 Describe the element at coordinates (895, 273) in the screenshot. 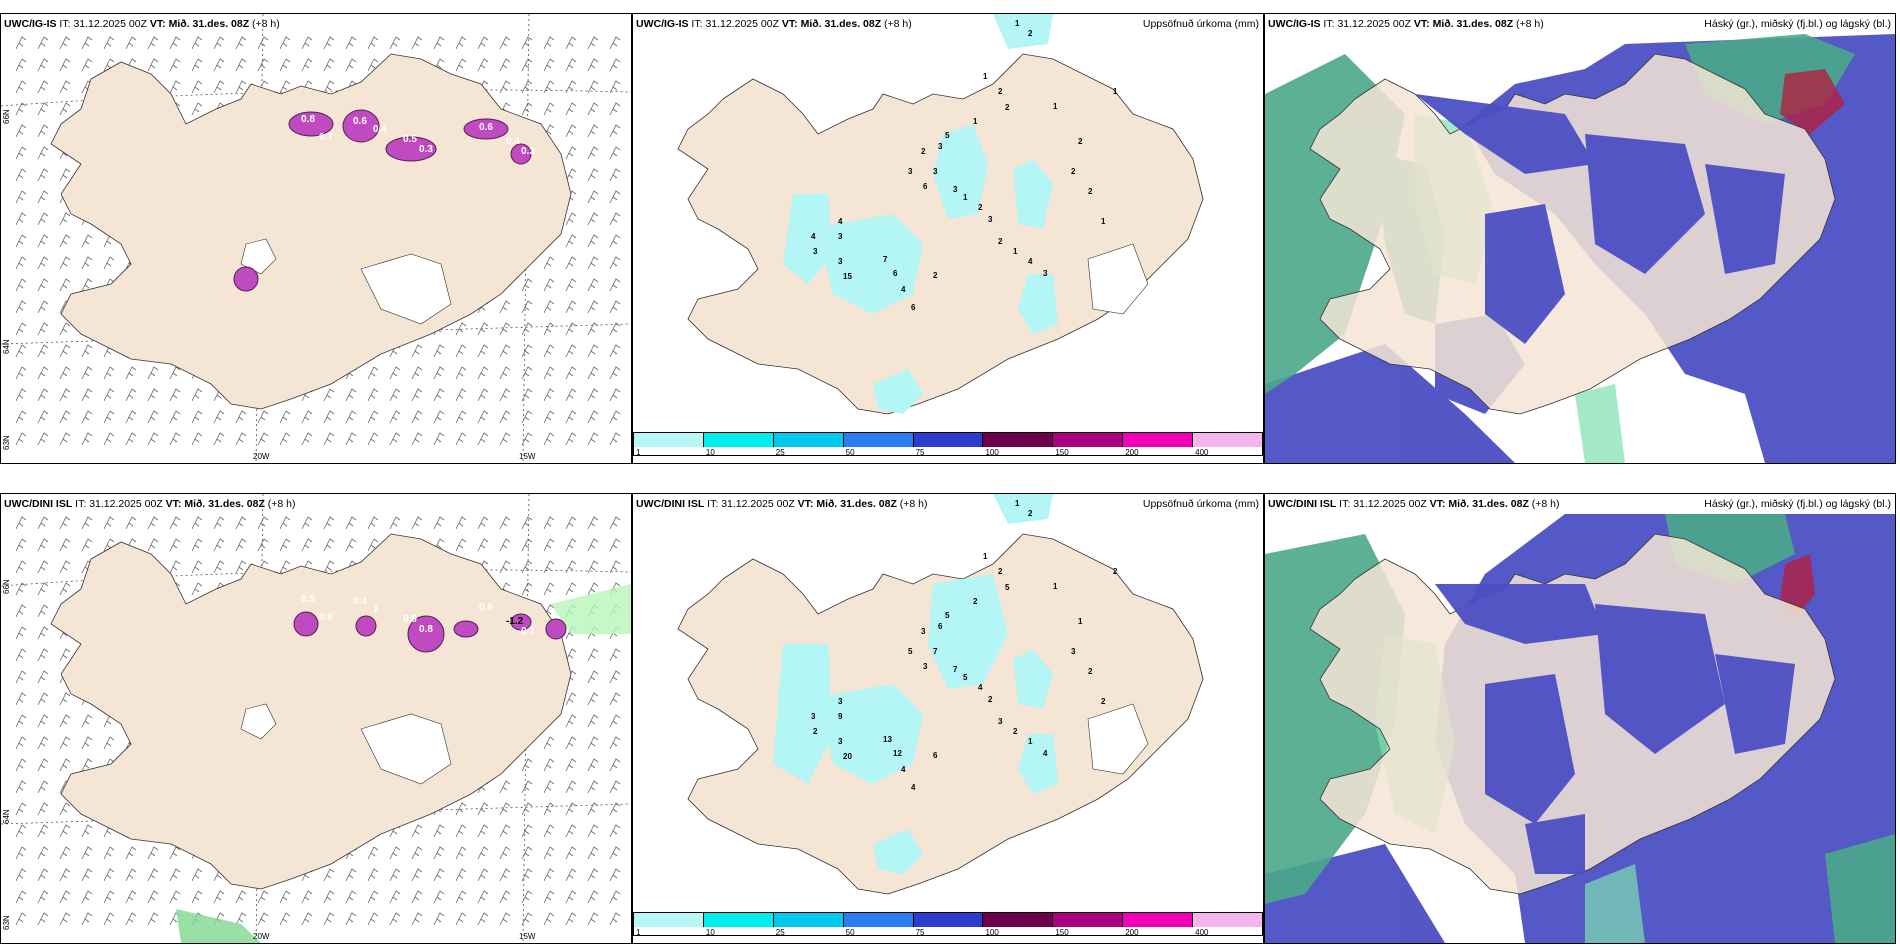

I see `precip-value: 6` at that location.